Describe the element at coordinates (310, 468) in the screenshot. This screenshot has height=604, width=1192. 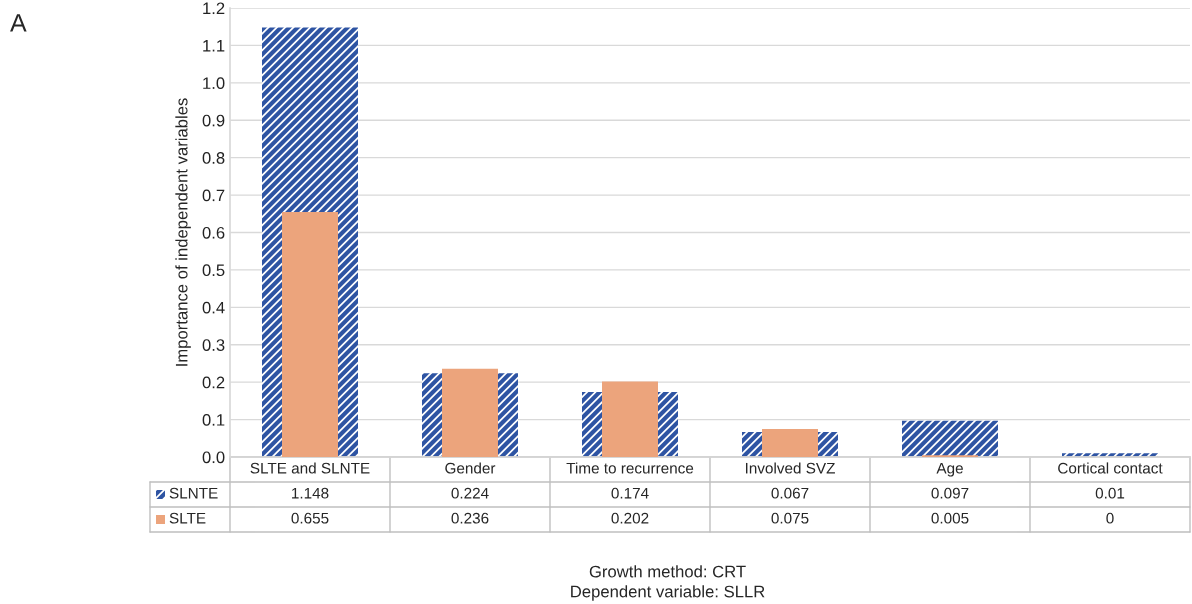
I see `x-tick-label: SLTE and SLNTE` at that location.